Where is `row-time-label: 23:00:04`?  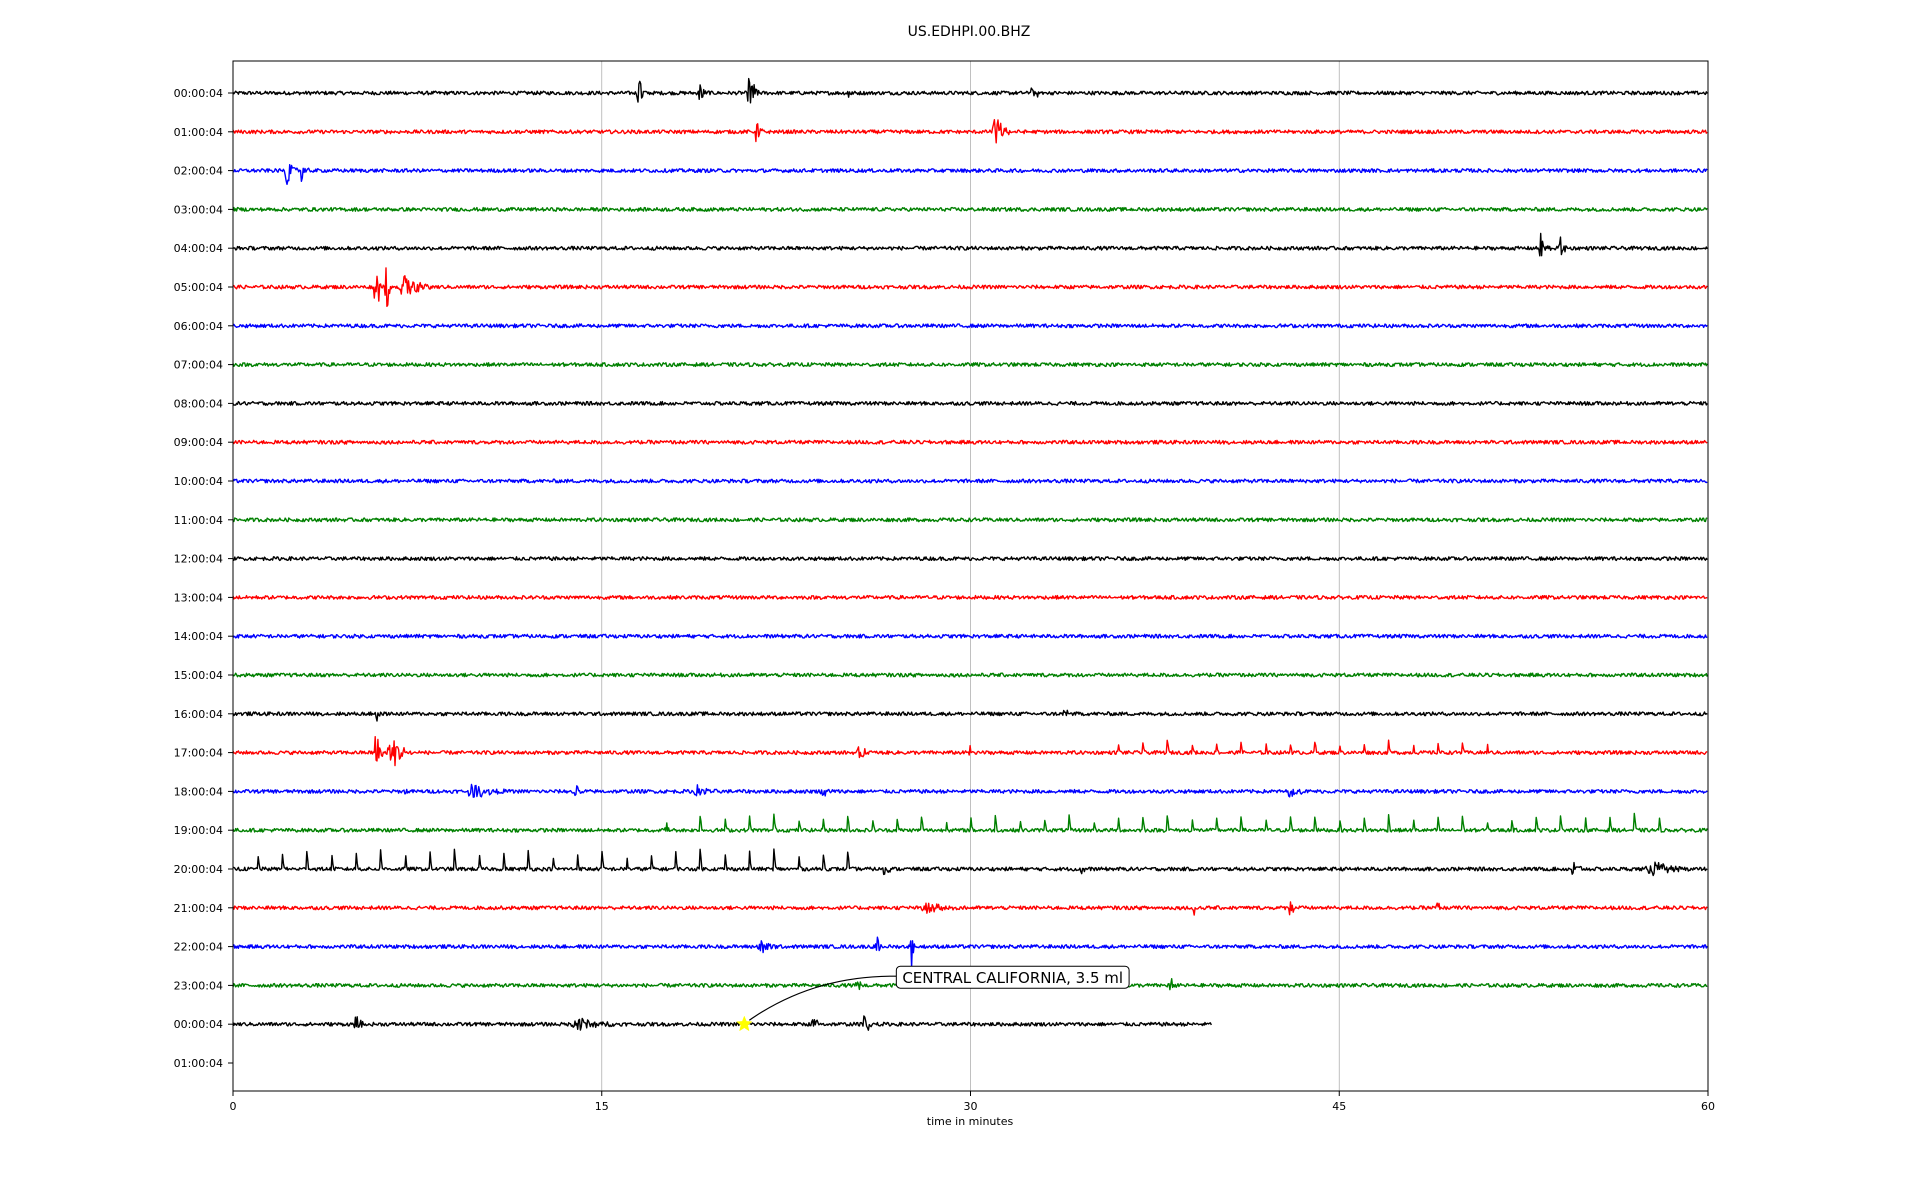 row-time-label: 23:00:04 is located at coordinates (198, 985).